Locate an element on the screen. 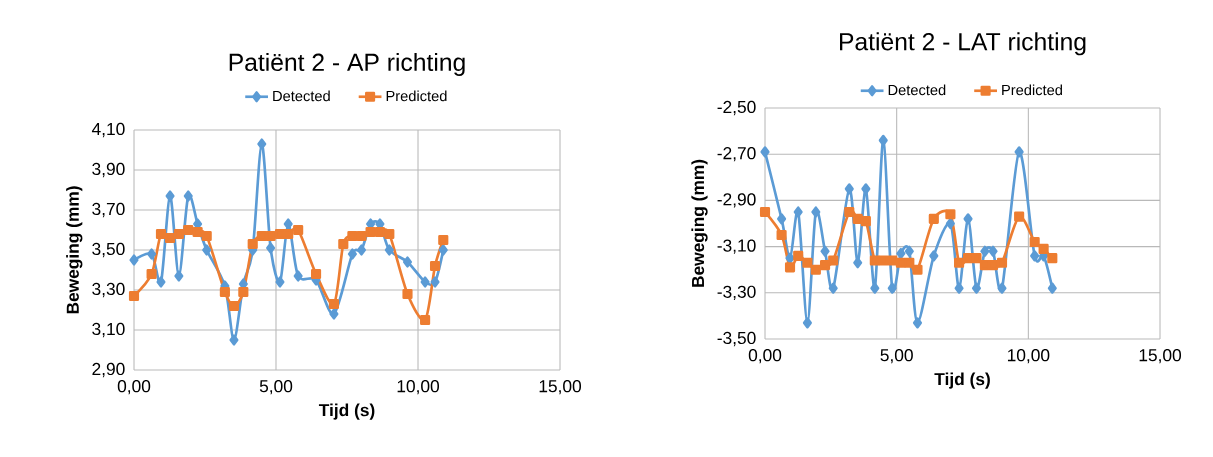 The image size is (1213, 457). y-tick-label: -3,10 is located at coordinates (736, 246).